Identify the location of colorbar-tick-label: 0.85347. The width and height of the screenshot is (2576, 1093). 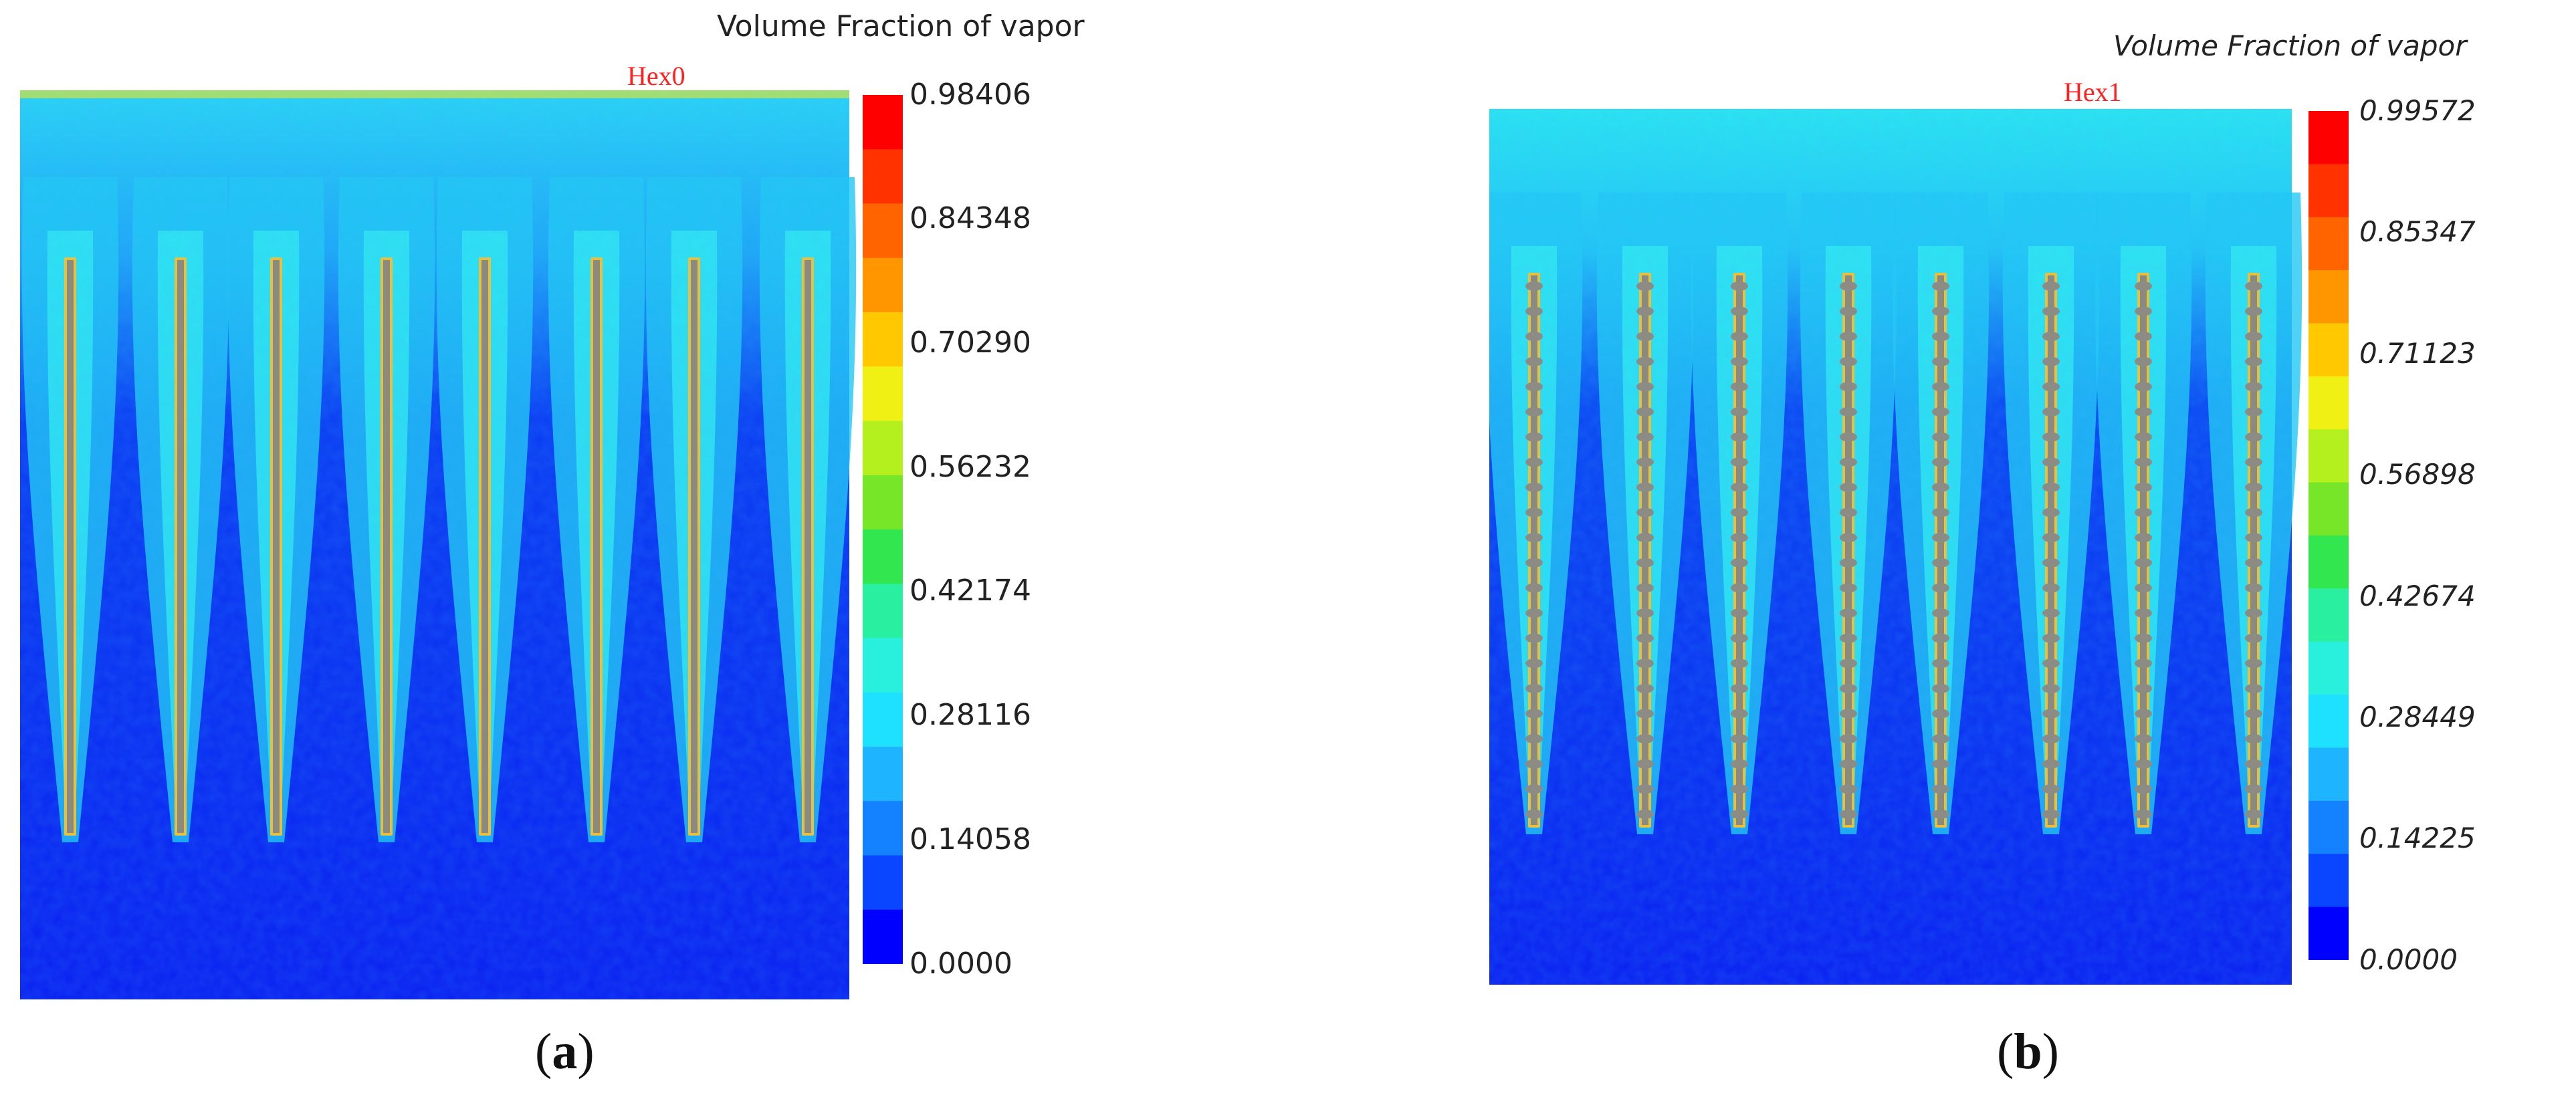
(2417, 232).